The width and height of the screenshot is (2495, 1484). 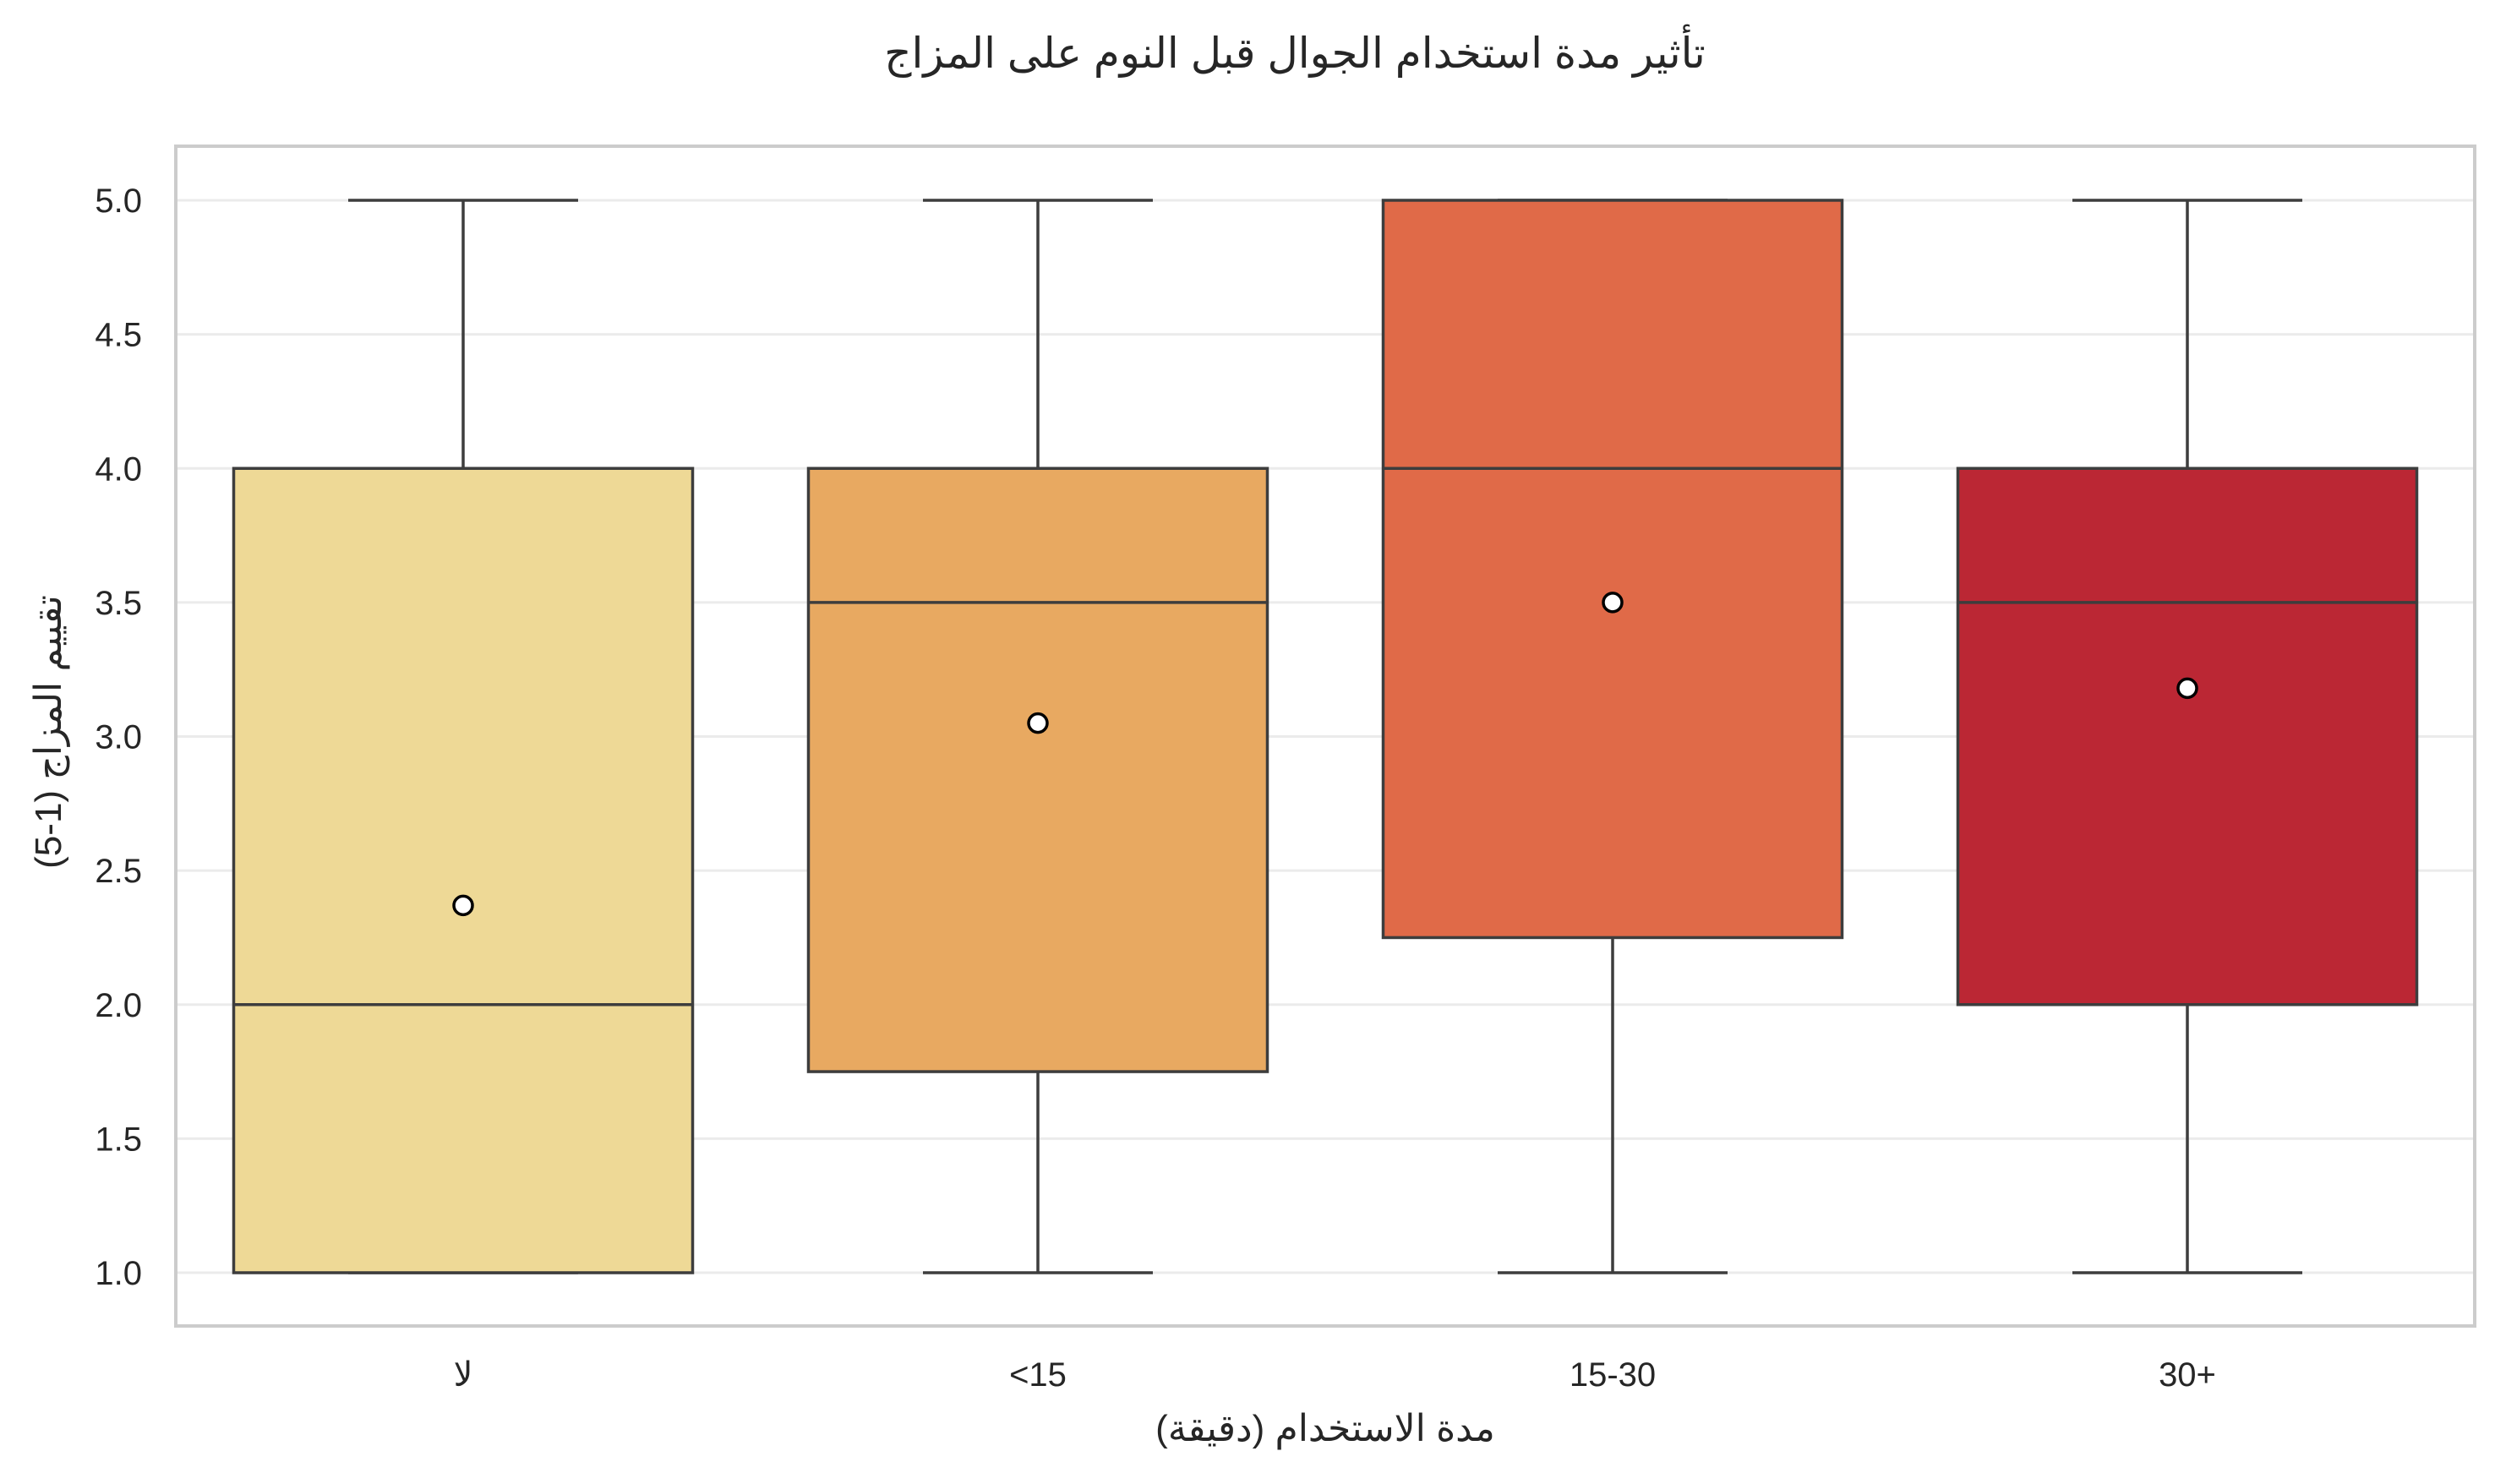 I want to click on y-tick-label: 1.5, so click(x=118, y=1139).